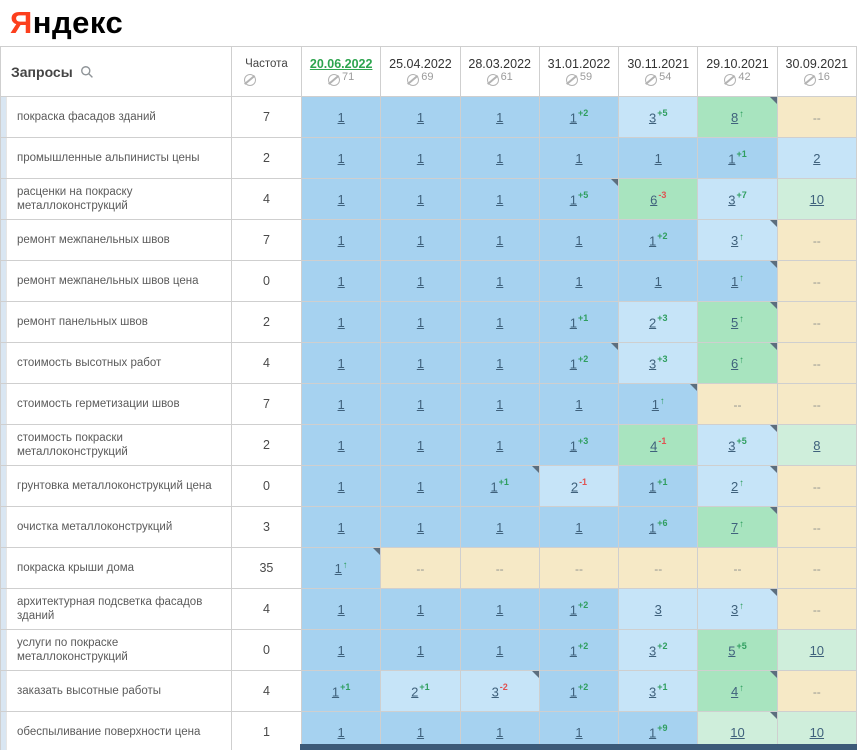 This screenshot has height=750, width=857. I want to click on date-column-header: 25.04.2022 69, so click(420, 71).